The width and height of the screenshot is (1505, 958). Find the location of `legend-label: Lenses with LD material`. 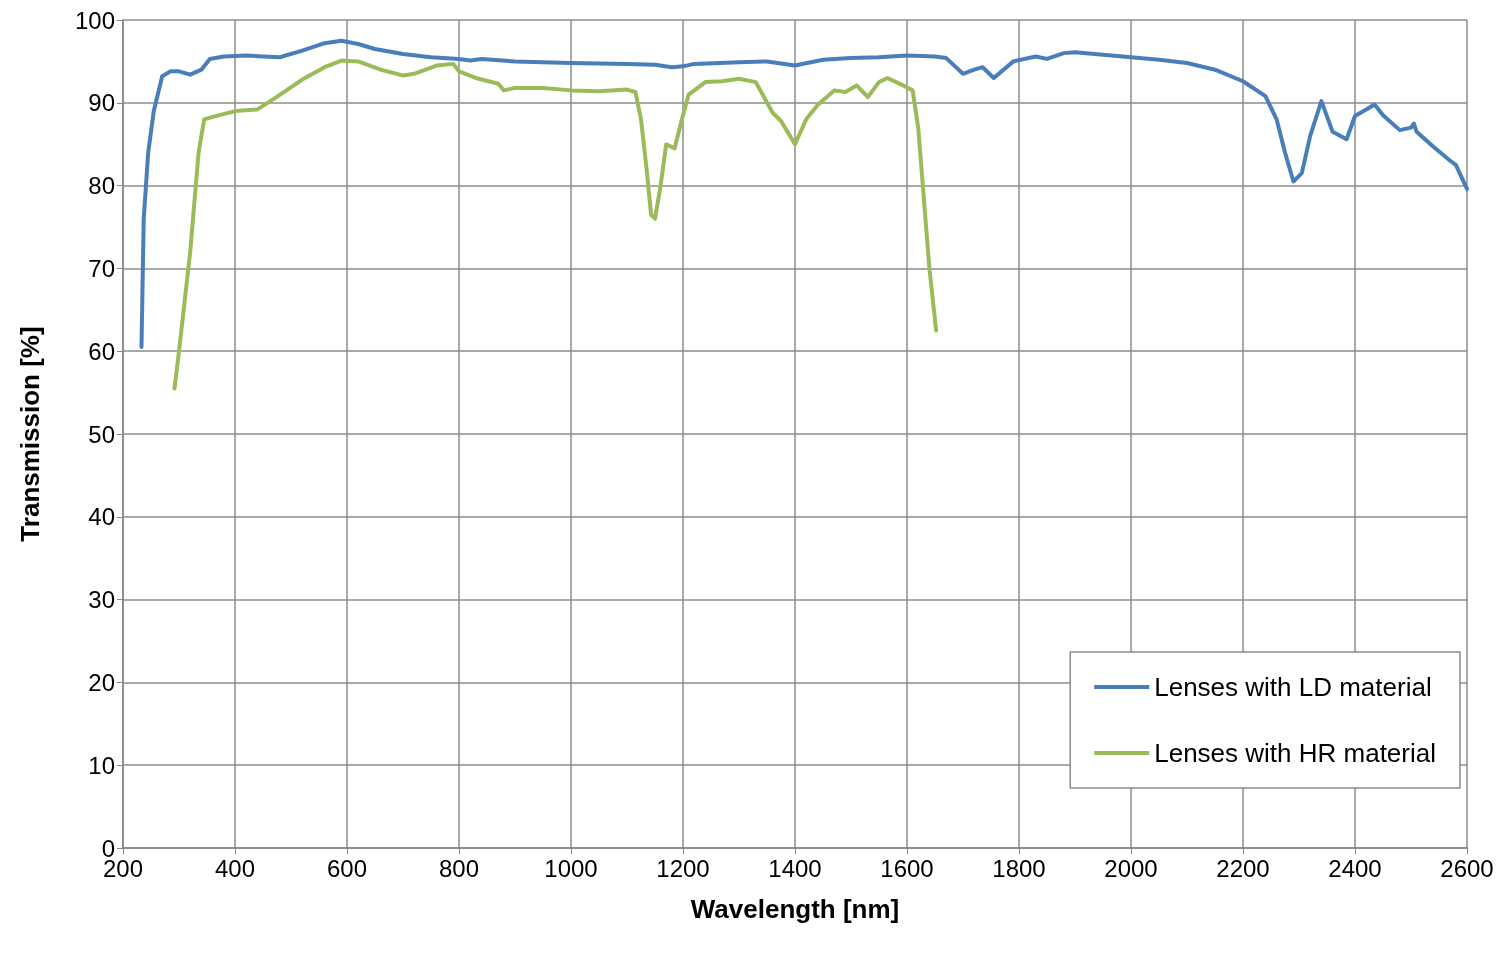

legend-label: Lenses with LD material is located at coordinates (1293, 687).